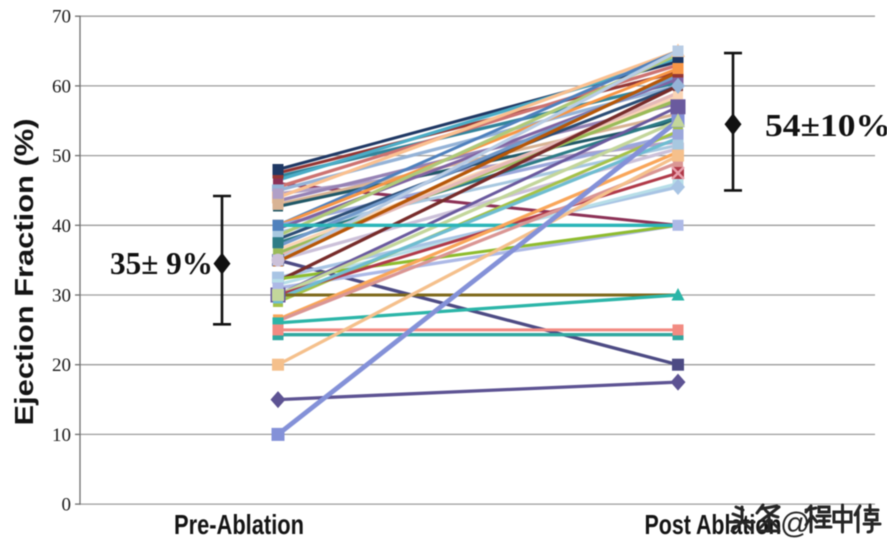  Describe the element at coordinates (826, 125) in the screenshot. I see `svg-text: 54±10%` at that location.